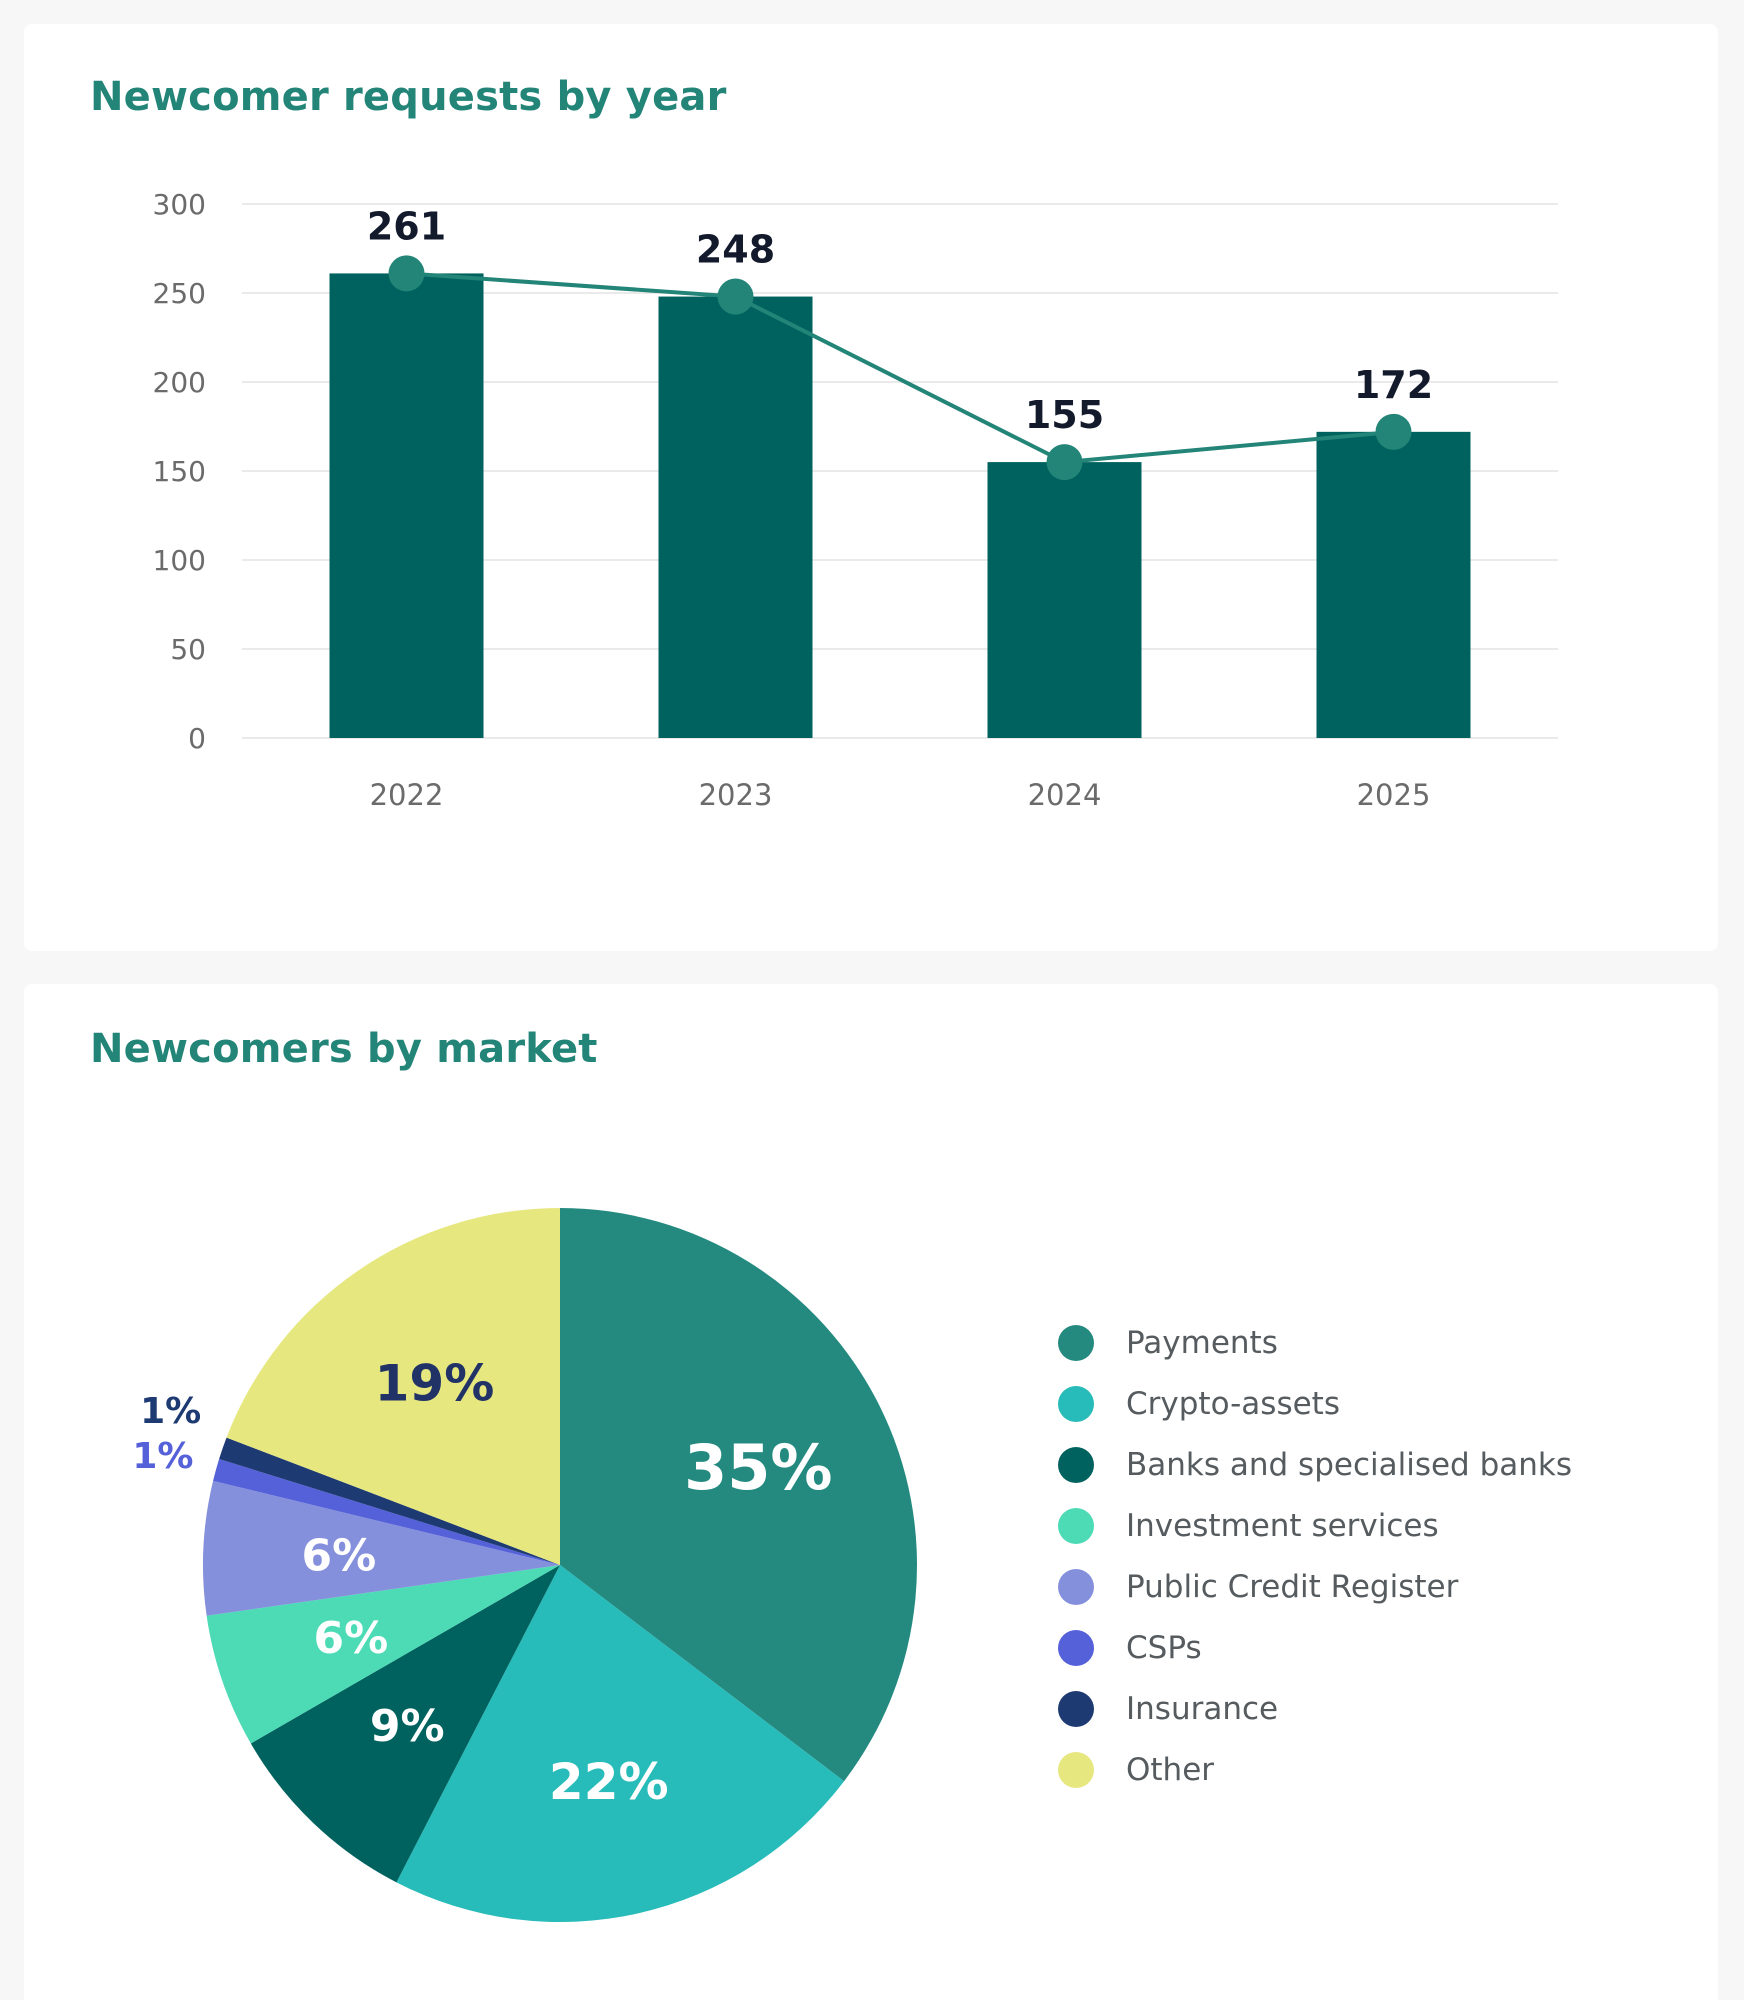 Image resolution: width=1744 pixels, height=2000 pixels. I want to click on pie-slice-label: 9%, so click(407, 1726).